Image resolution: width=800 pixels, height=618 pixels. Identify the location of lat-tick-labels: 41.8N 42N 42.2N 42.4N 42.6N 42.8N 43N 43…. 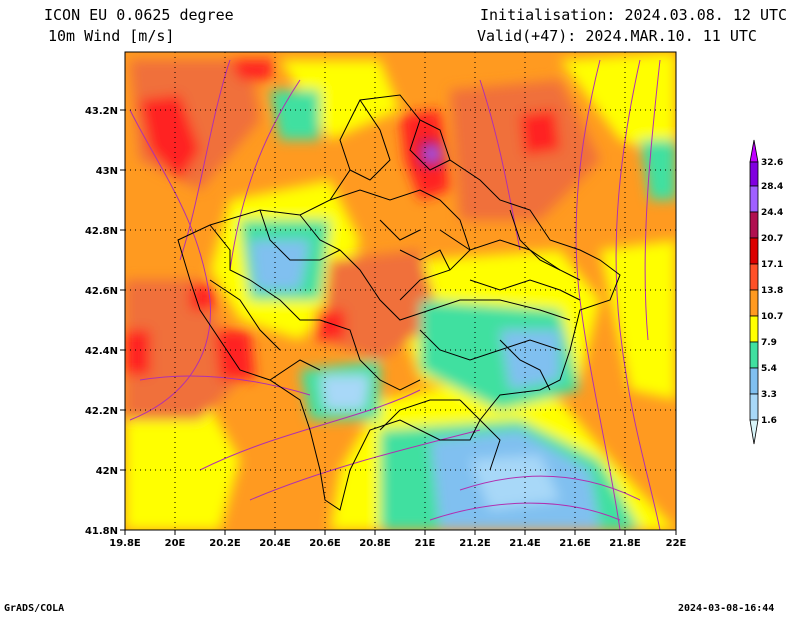
(101, 321).